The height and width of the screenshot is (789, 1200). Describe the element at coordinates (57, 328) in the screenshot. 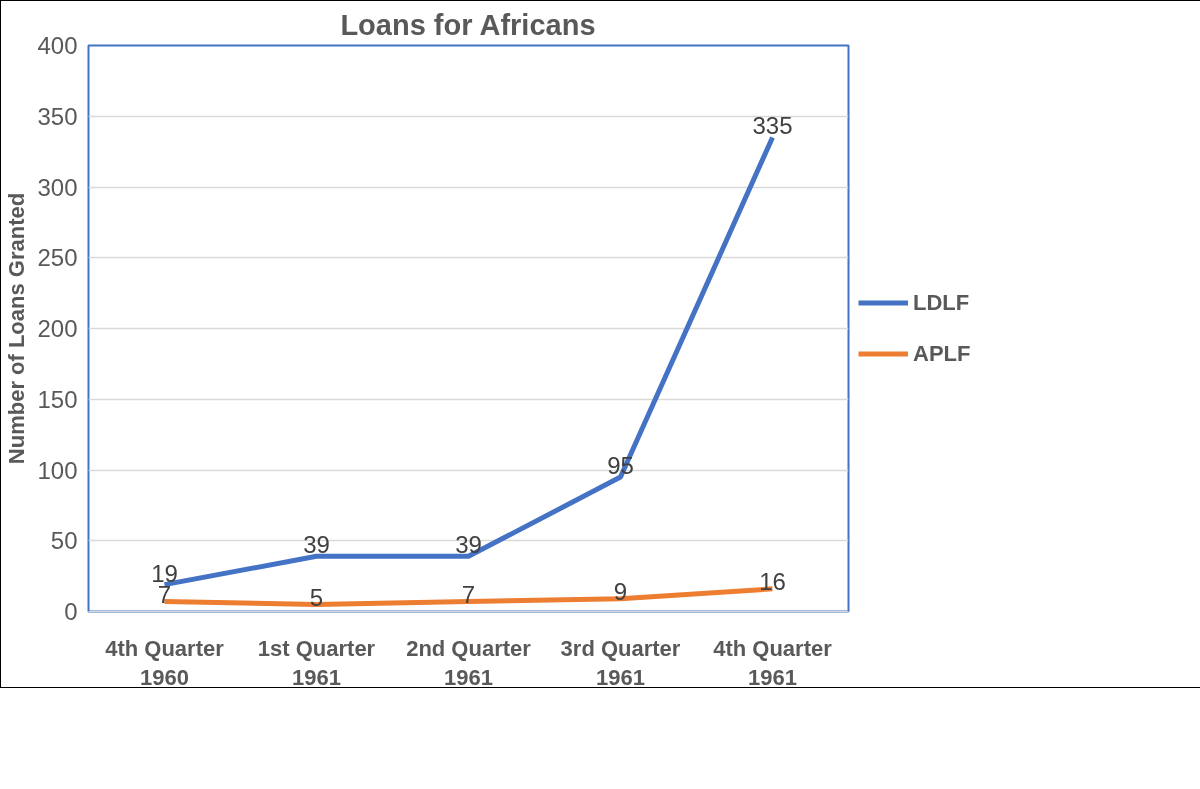

I see `y-tick-label: 200` at that location.